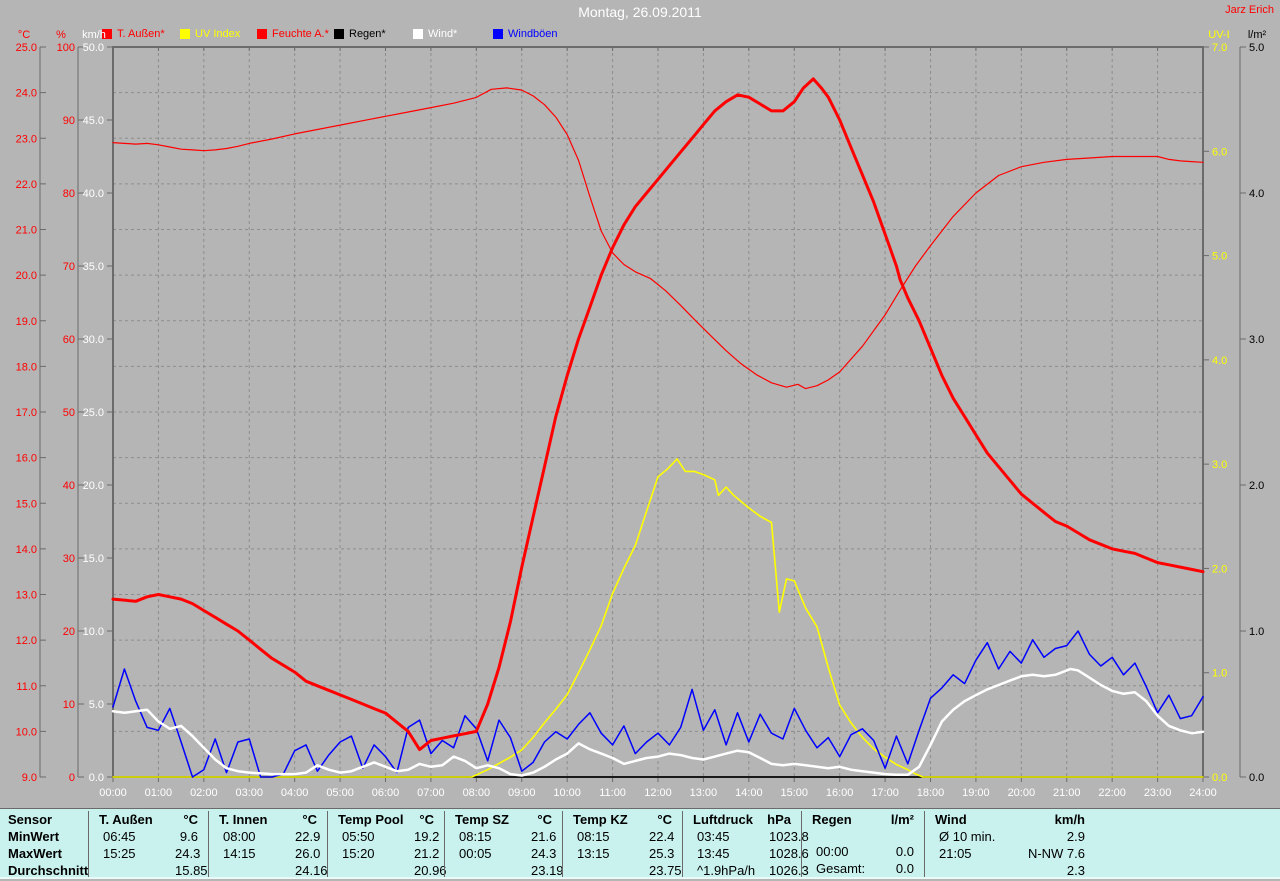  Describe the element at coordinates (863, 835) in the screenshot. I see `table-row` at that location.